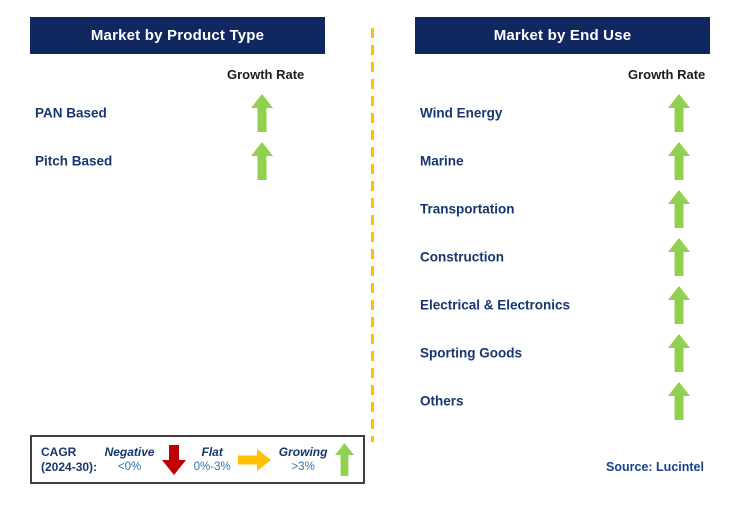 This screenshot has height=509, width=746. Describe the element at coordinates (462, 257) in the screenshot. I see `item-label: Construction` at that location.